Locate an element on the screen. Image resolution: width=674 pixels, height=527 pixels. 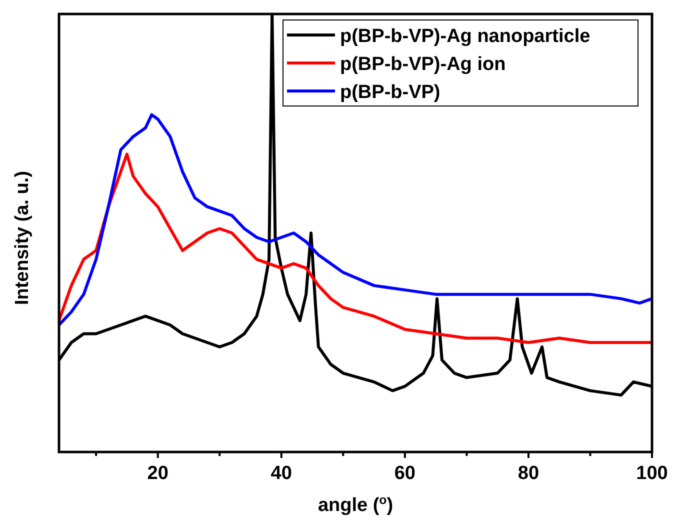
legend-label: p(BP-b-VP) is located at coordinates (390, 92).